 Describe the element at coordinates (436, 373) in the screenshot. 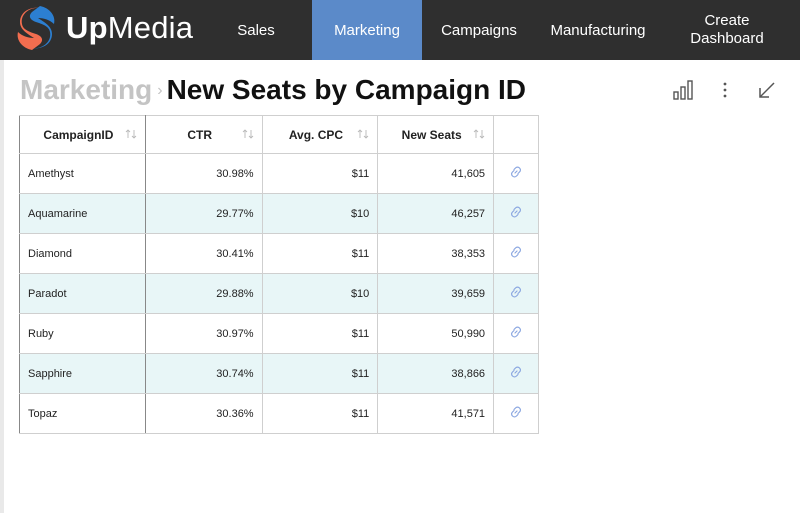

I see `cell-new-seats: 38,866` at that location.